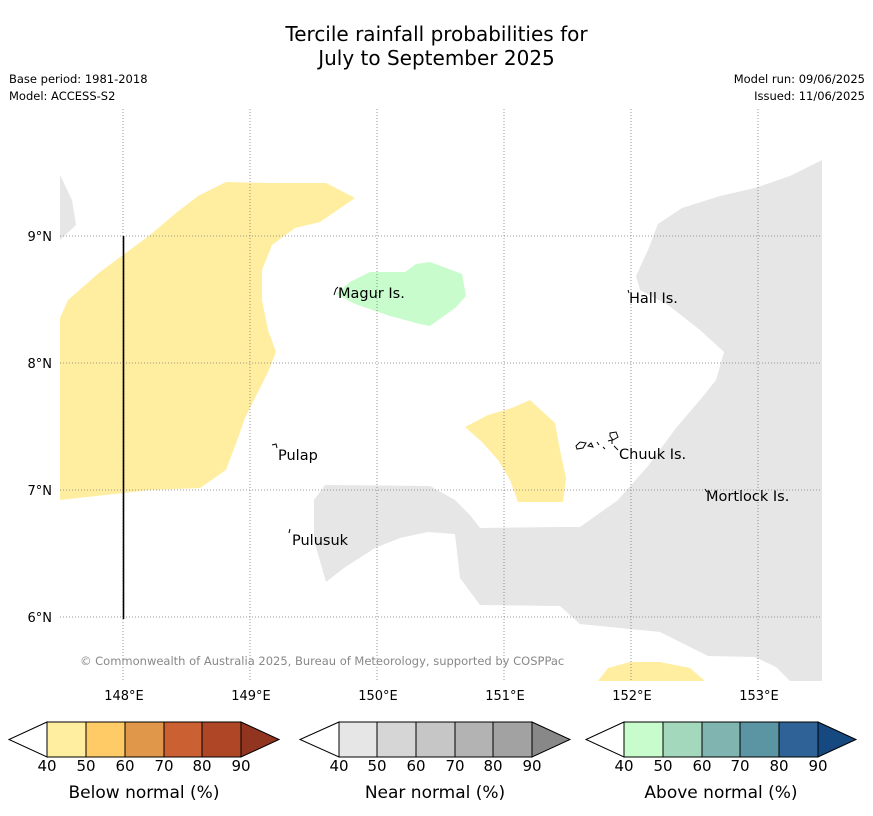 The height and width of the screenshot is (816, 873). What do you see at coordinates (78, 88) in the screenshot?
I see `meta-left: Base period: 1981-2018 Model: ACCESS-S2` at bounding box center [78, 88].